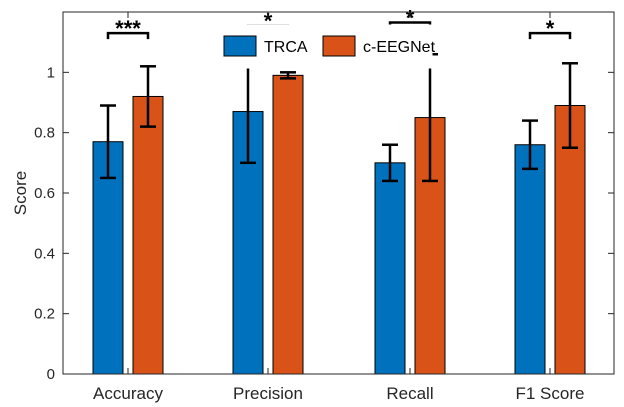 This screenshot has height=407, width=624. I want to click on significance-label-precision: *, so click(268, 21).